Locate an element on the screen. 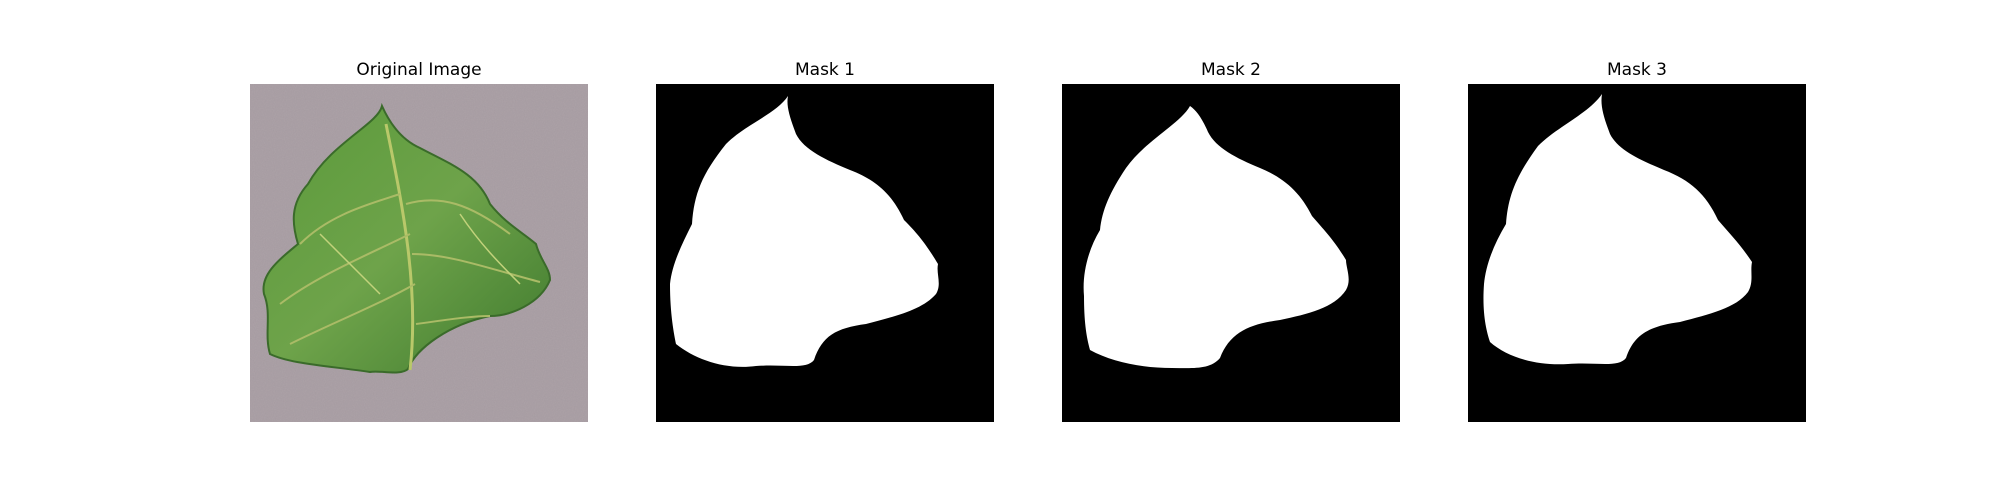 Image resolution: width=2000 pixels, height=500 pixels. mask-2-panel: Mask 2 is located at coordinates (1231, 240).